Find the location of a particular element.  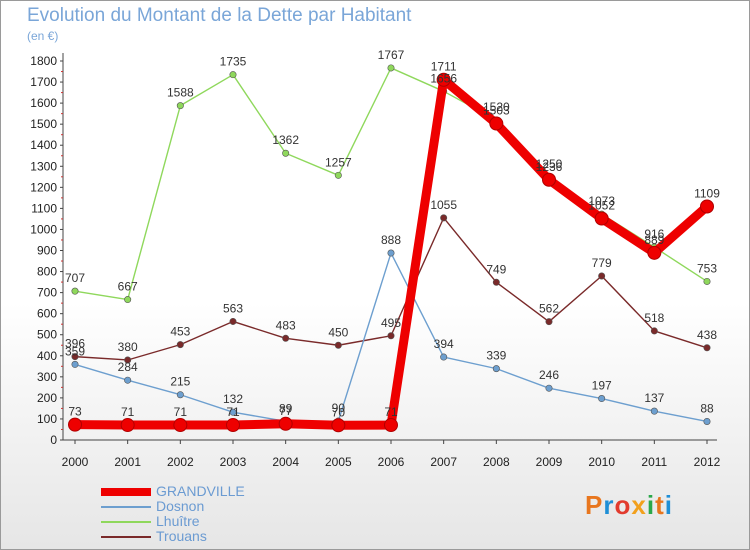

data-label: 1055 is located at coordinates (443, 205).